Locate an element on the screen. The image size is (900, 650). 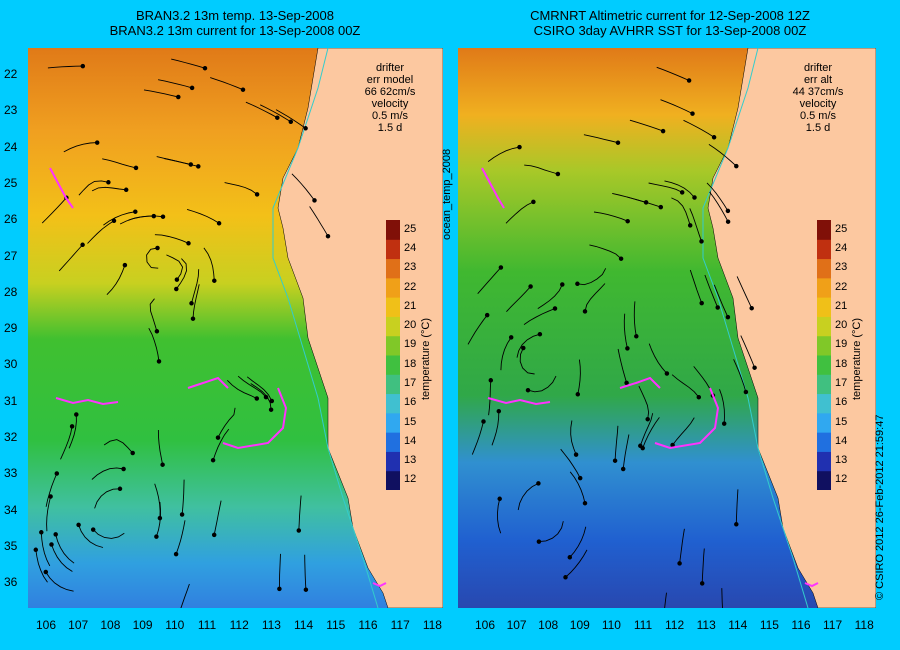
lon-tick: 109 is located at coordinates (142, 625).